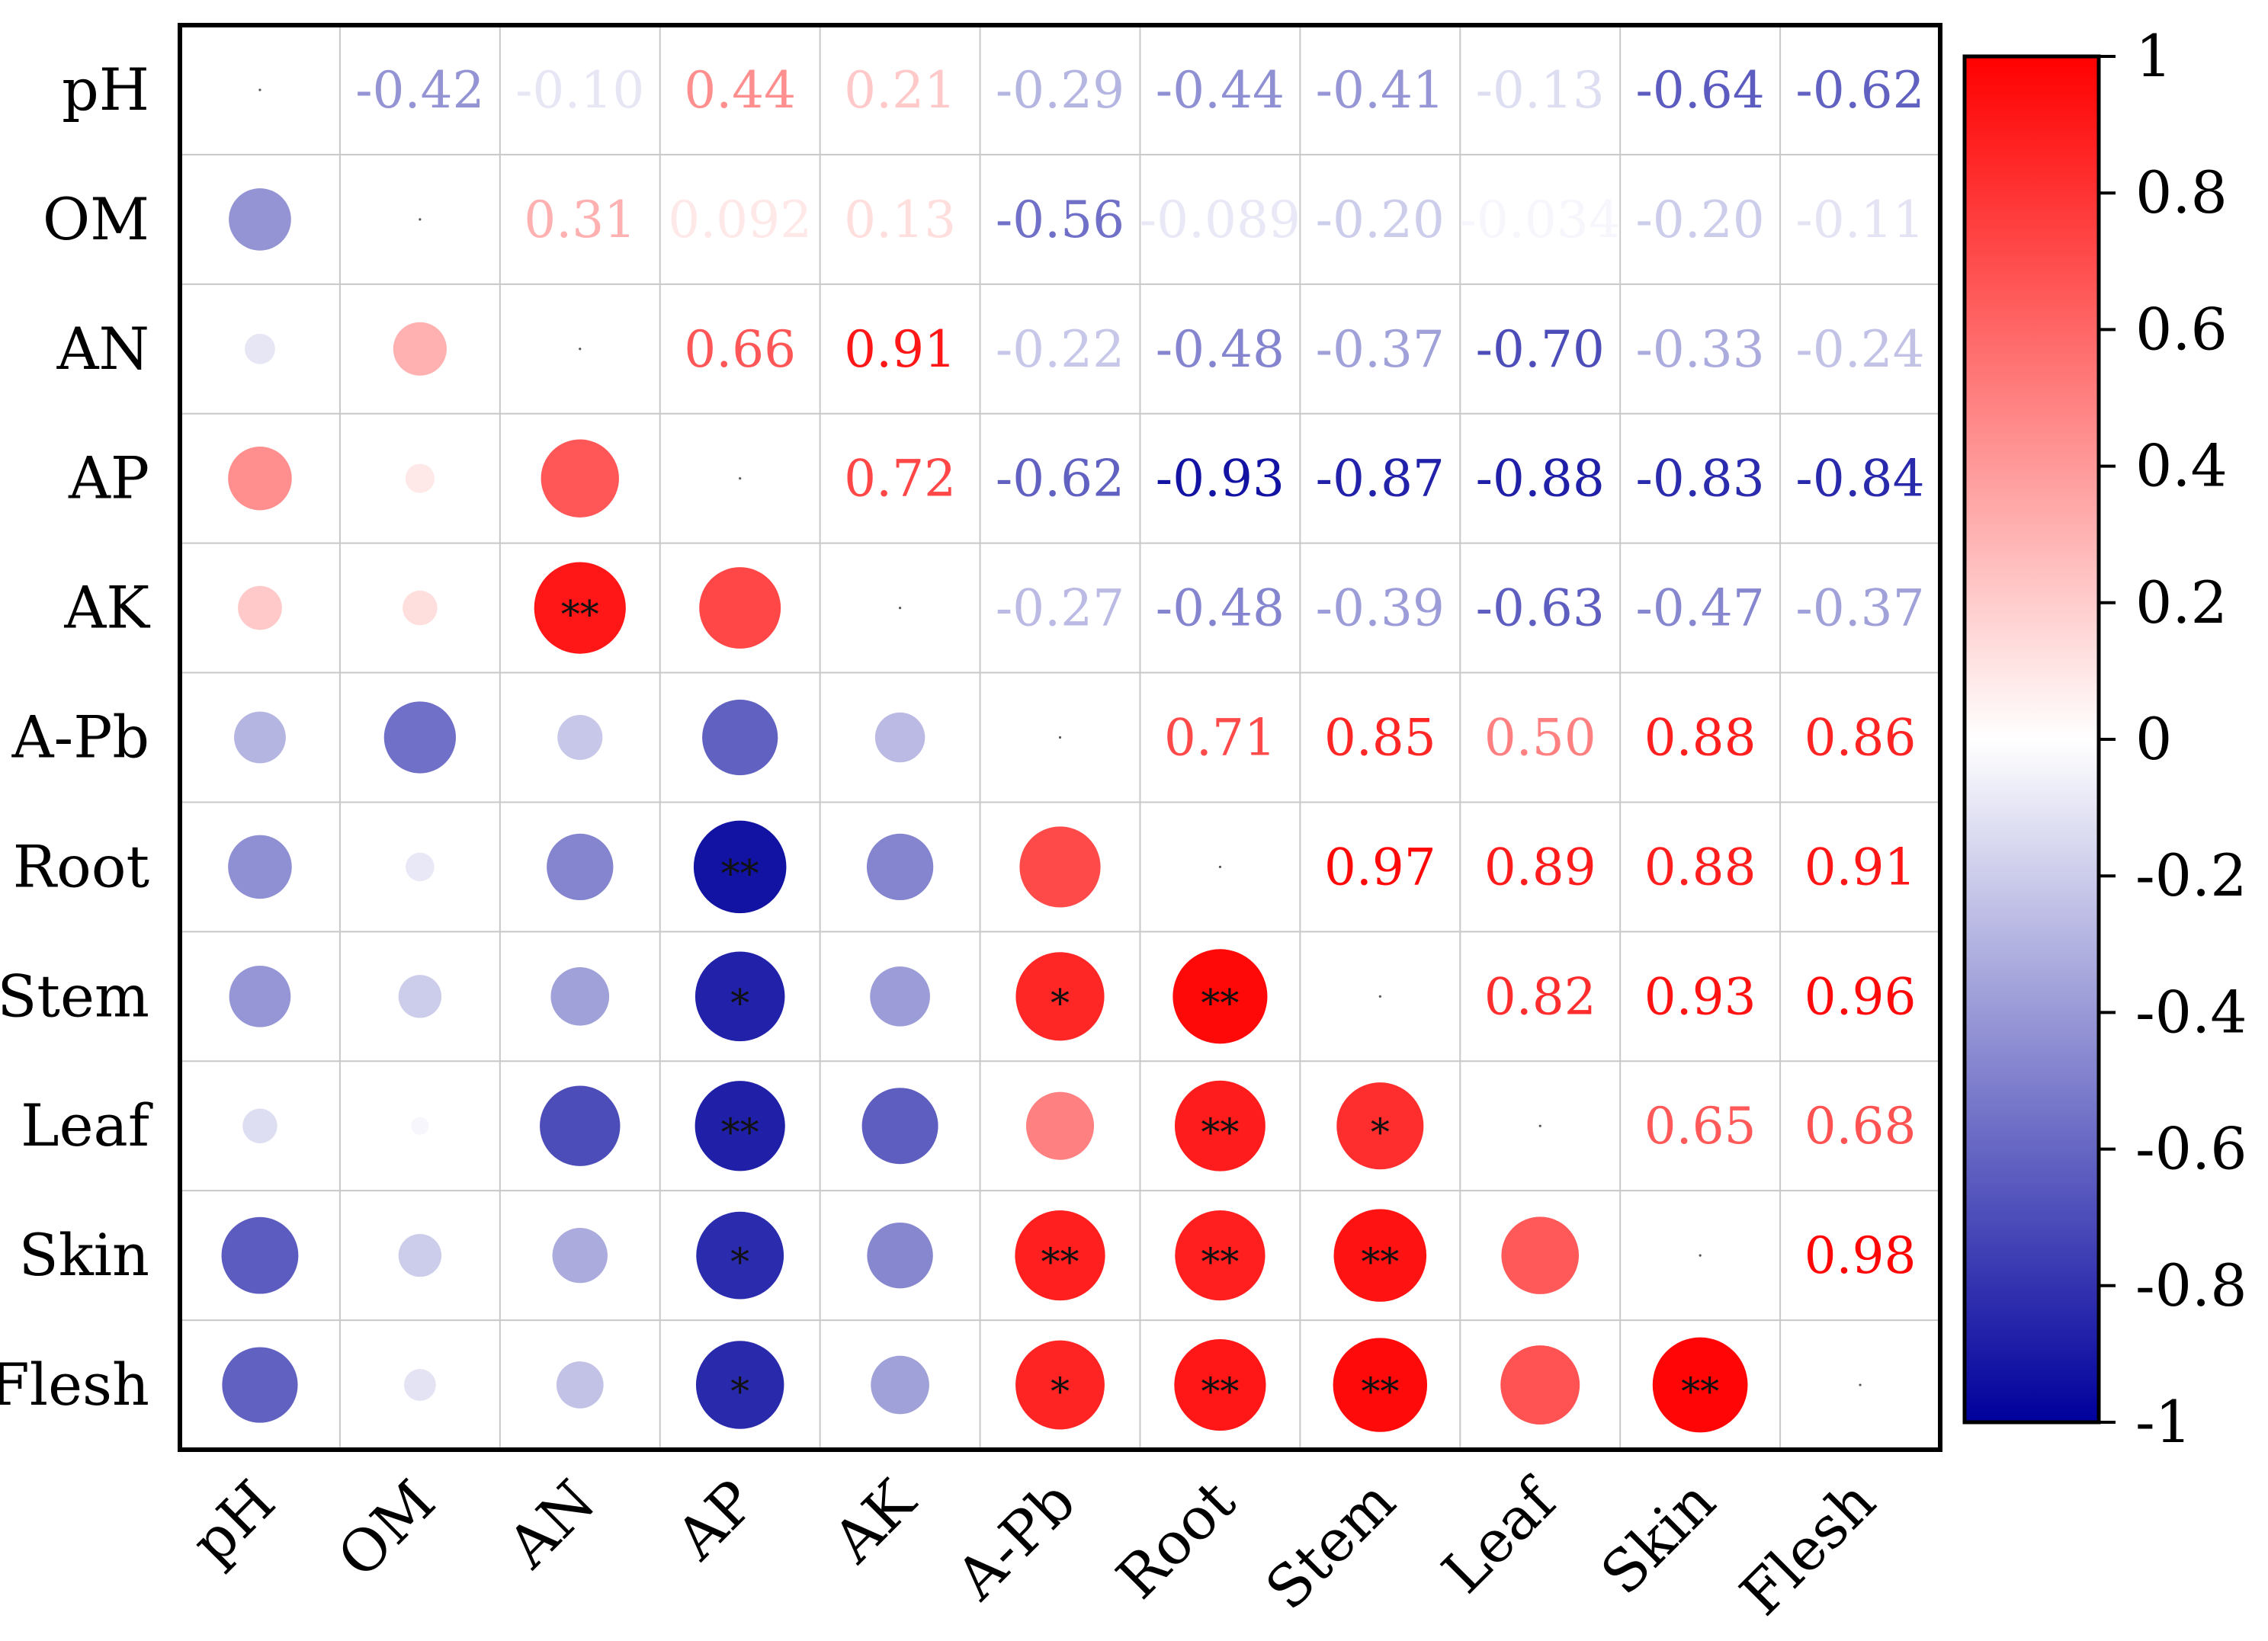  What do you see at coordinates (102, 349) in the screenshot?
I see `row-label: AN` at bounding box center [102, 349].